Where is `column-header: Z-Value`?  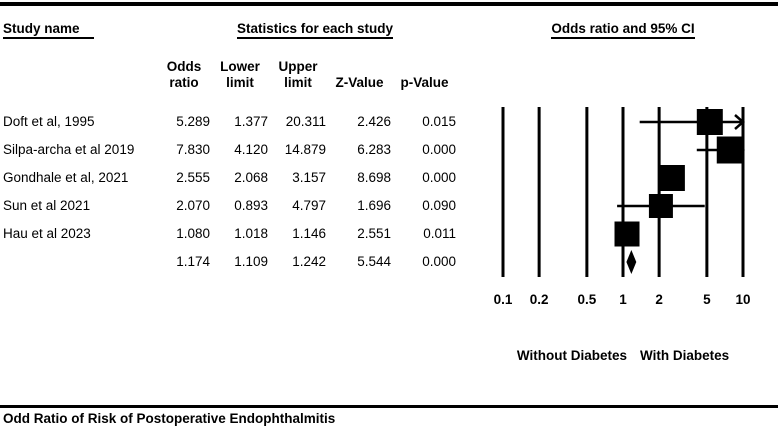 column-header: Z-Value is located at coordinates (359, 82).